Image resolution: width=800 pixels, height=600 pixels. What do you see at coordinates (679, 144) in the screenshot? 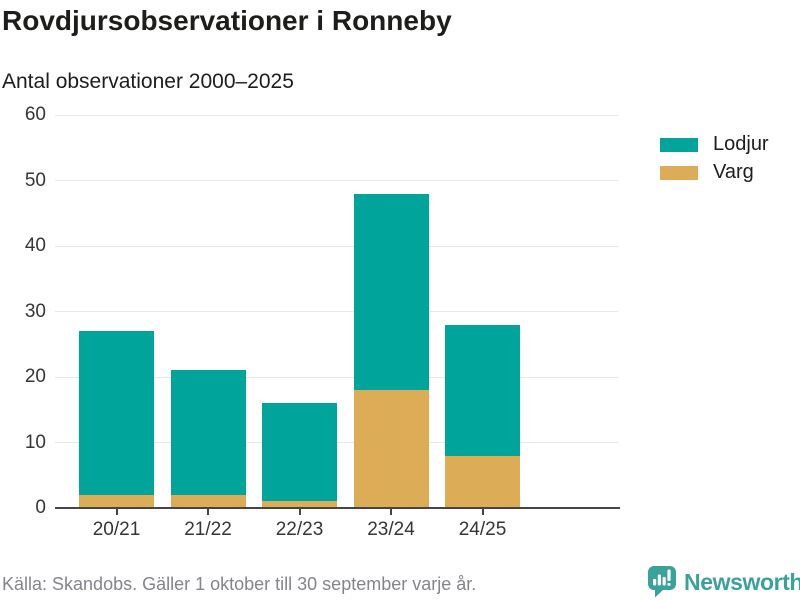
I see `legend-swatch-lodjur` at bounding box center [679, 144].